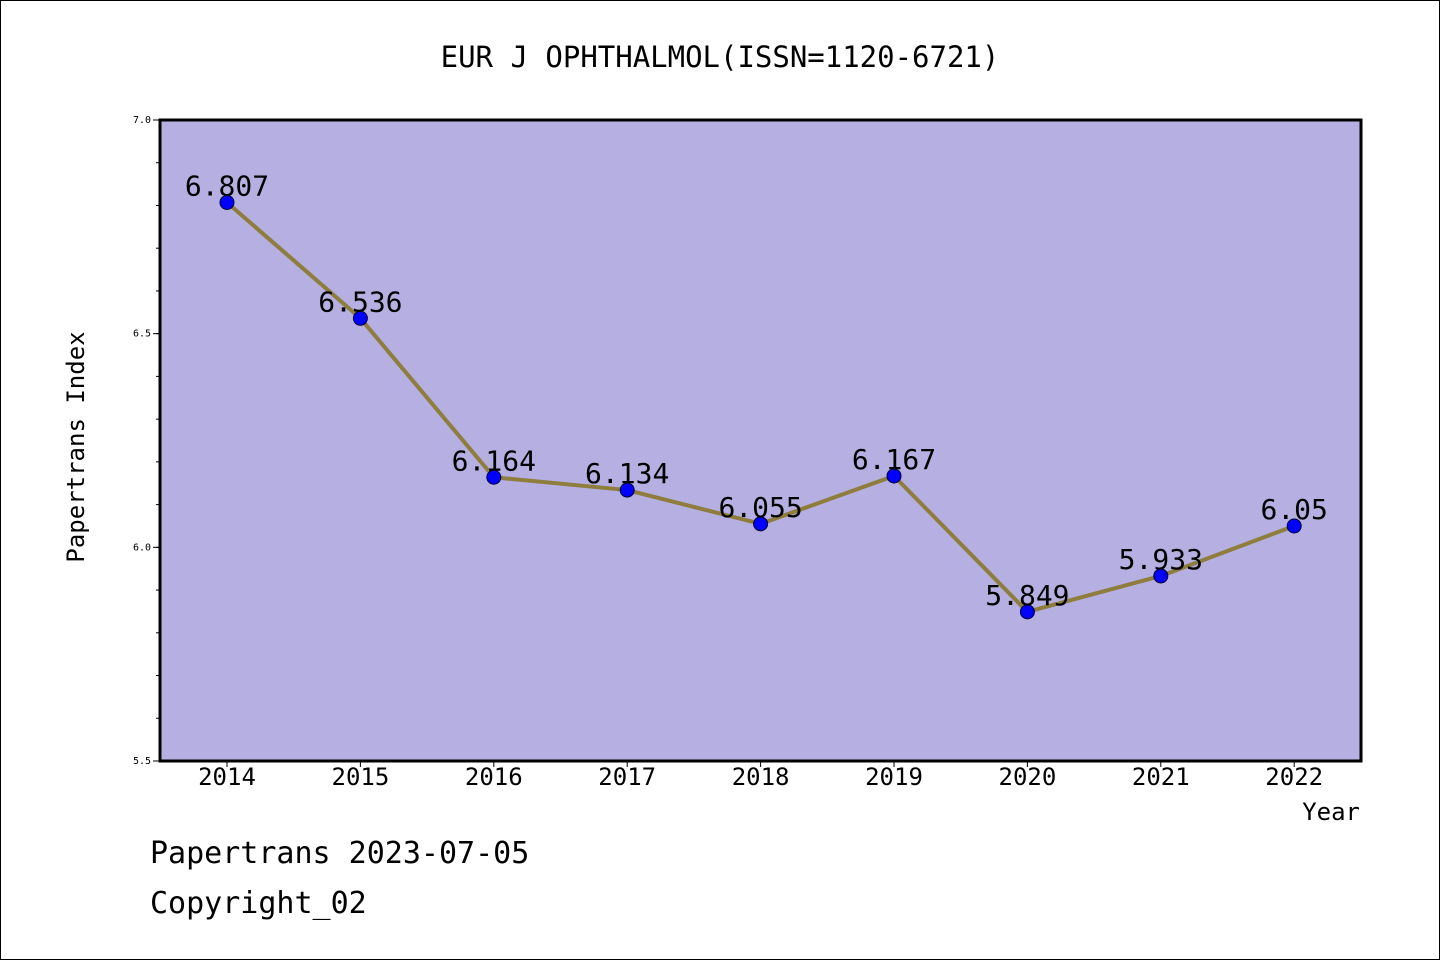 Image resolution: width=1440 pixels, height=960 pixels. Describe the element at coordinates (760, 507) in the screenshot. I see `data-label: 6.055` at that location.